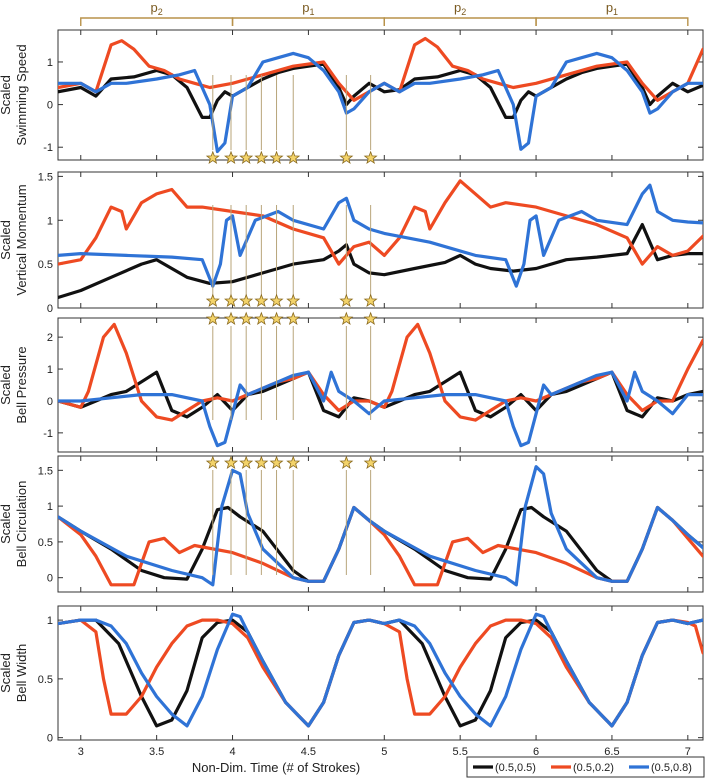  I want to click on x-axis-label: Non-Dim. Time (# of Strokes), so click(276, 767).